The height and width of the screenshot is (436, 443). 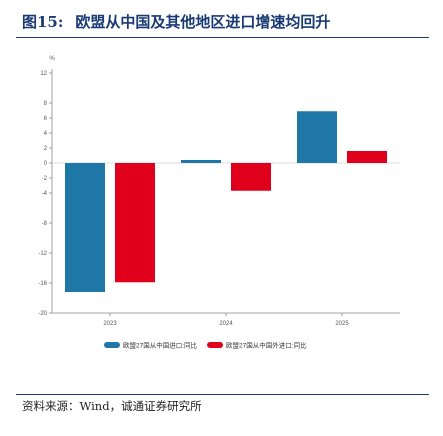 I want to click on x-tick-label: 2023, so click(x=110, y=324).